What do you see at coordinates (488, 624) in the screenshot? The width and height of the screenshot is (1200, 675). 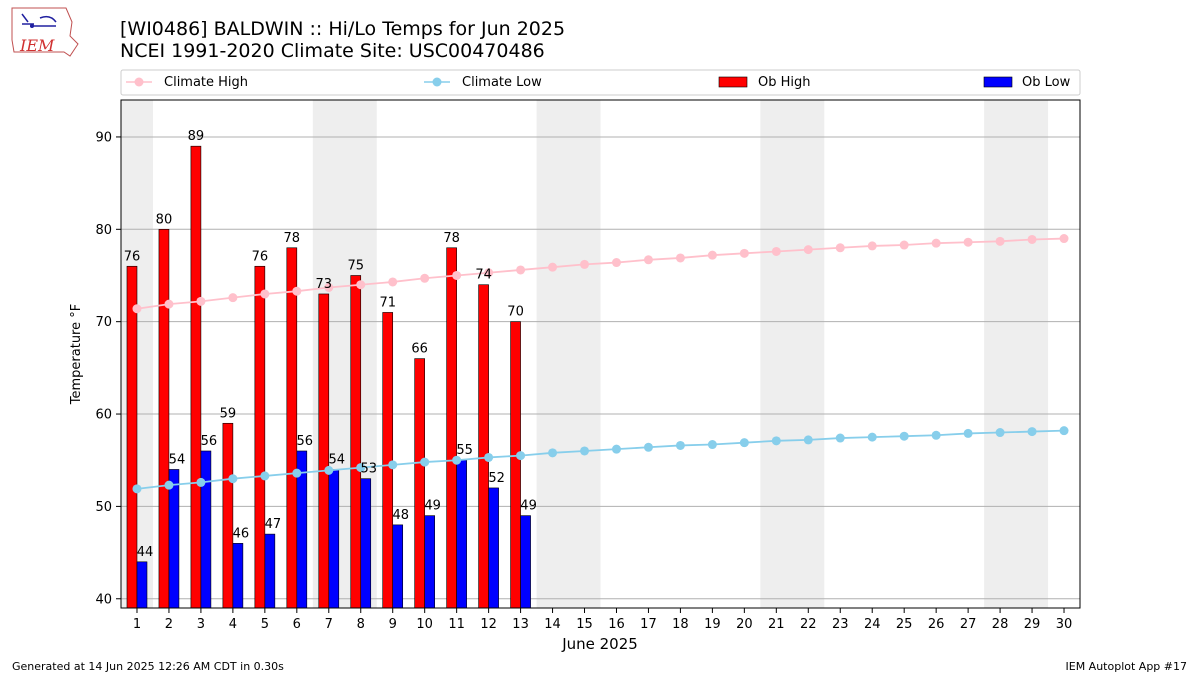 I see `x-tick-label: 12` at bounding box center [488, 624].